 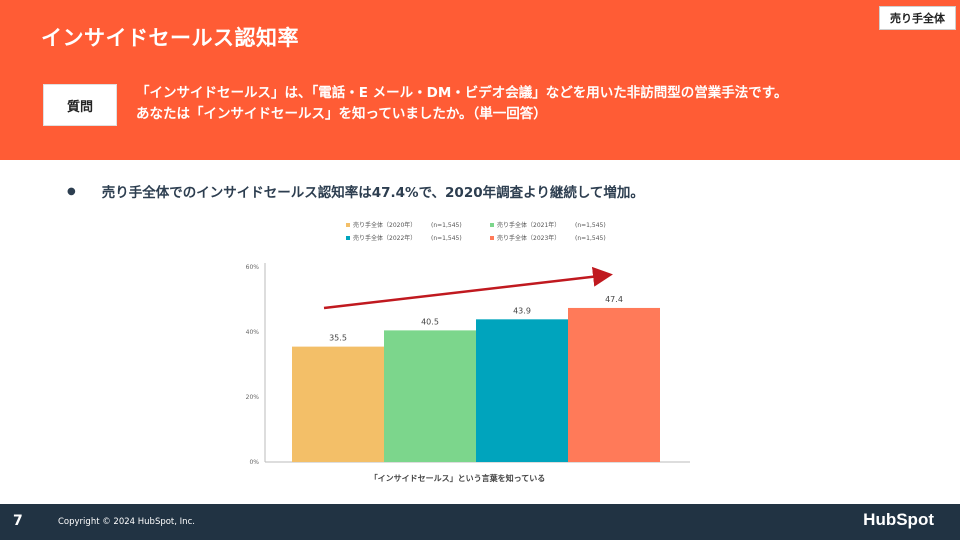 What do you see at coordinates (528, 225) in the screenshot?
I see `legend-label-2: 売り手全体（2021年）` at bounding box center [528, 225].